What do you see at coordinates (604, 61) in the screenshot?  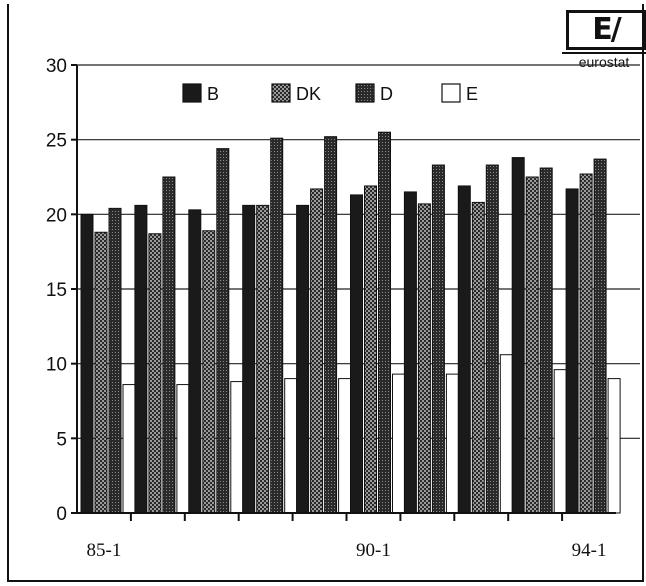 I see `eurostat-logo-word: eurostat` at bounding box center [604, 61].